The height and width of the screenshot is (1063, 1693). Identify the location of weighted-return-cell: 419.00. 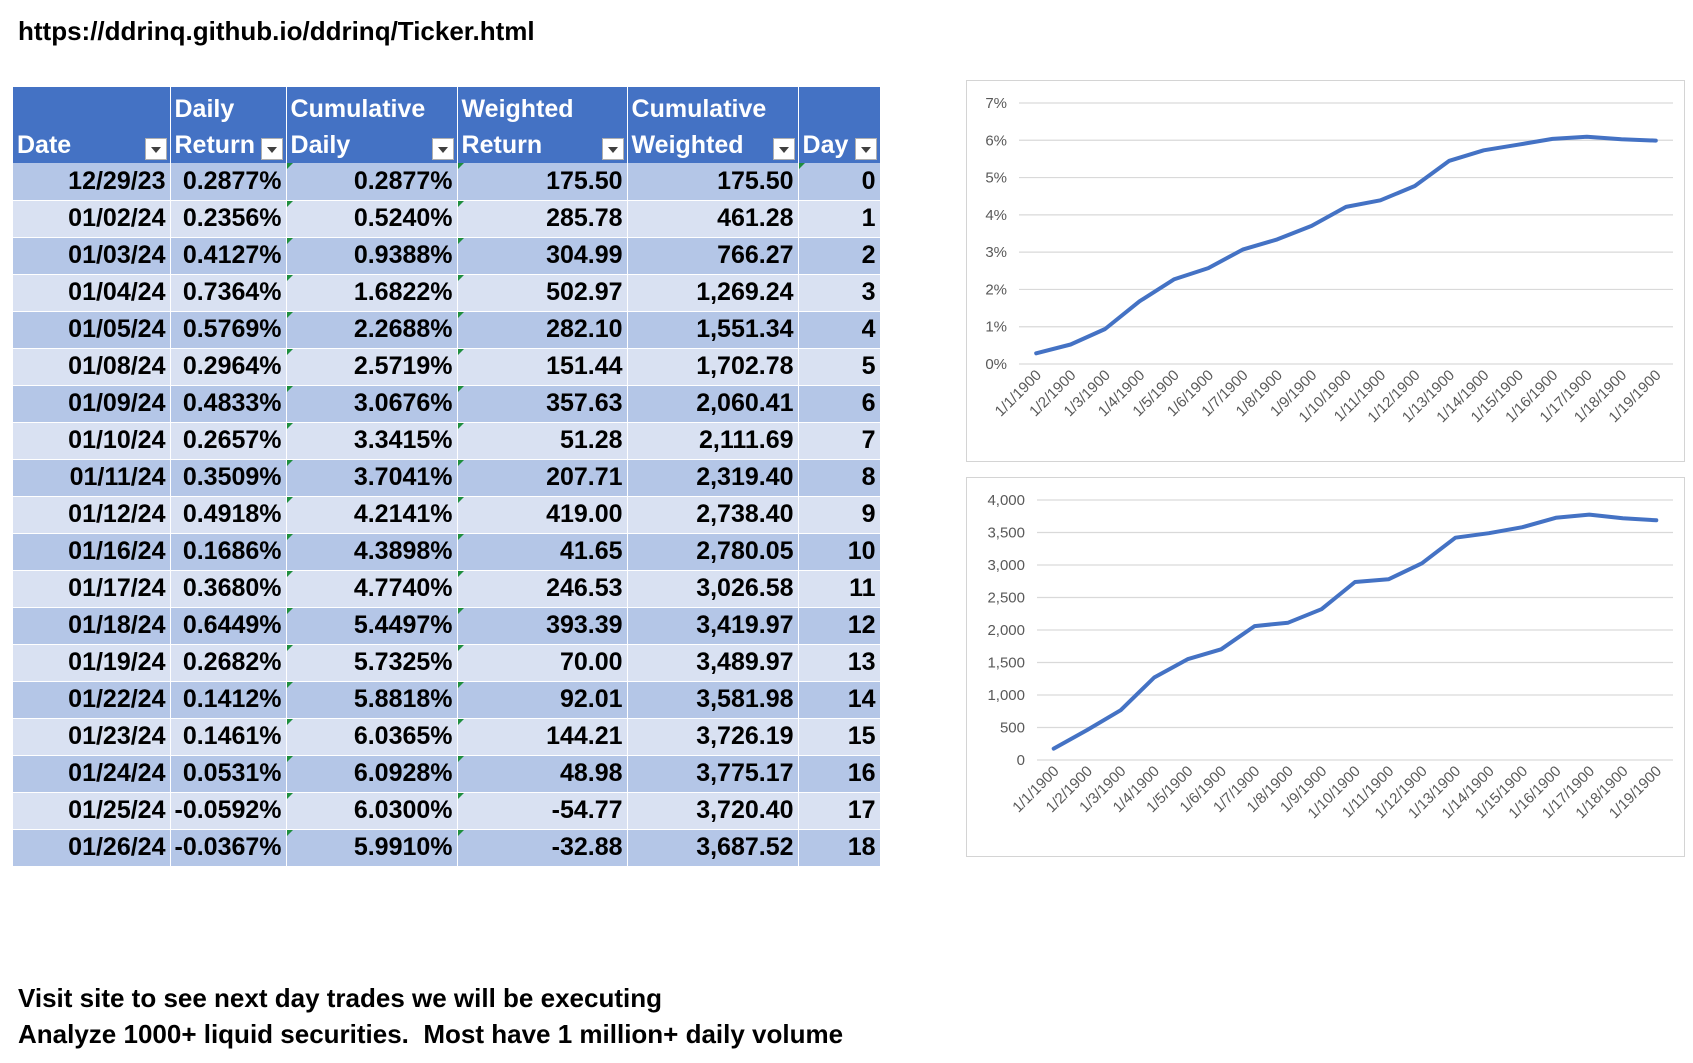
(542, 515).